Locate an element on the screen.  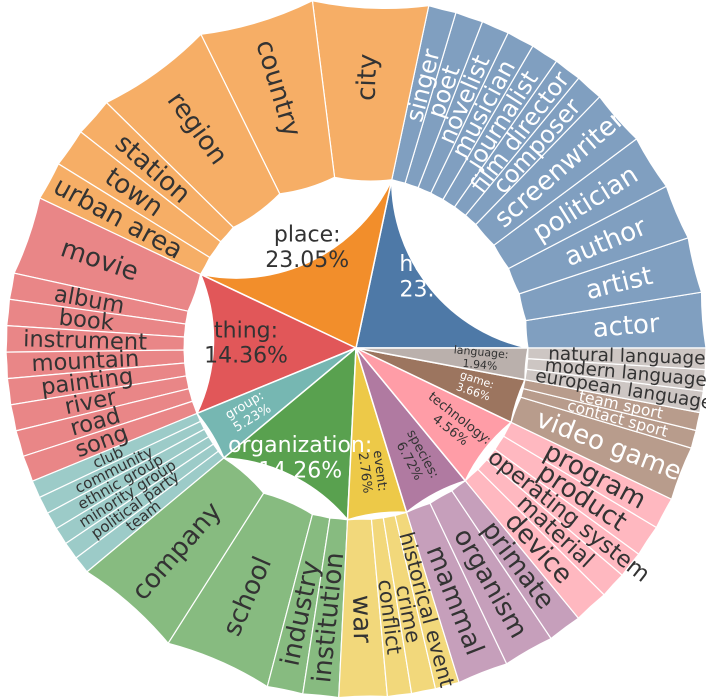
inner-label-language: language:1.94% is located at coordinates (480, 358).